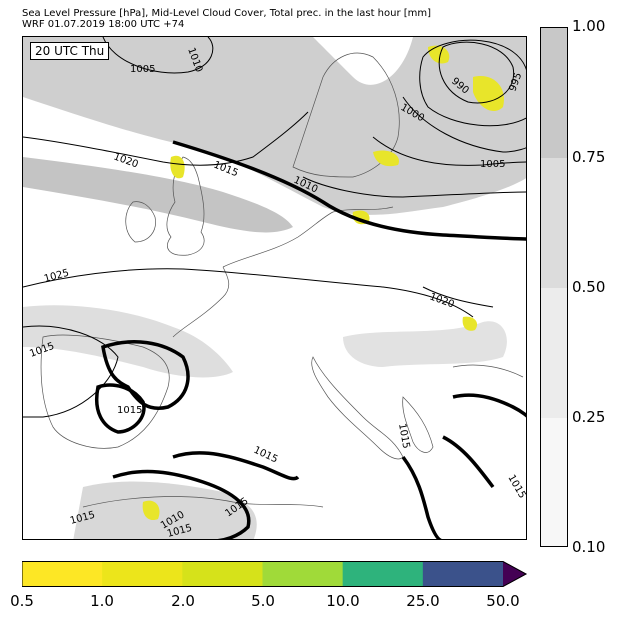  Describe the element at coordinates (158, 55) in the screenshot. I see `isobar-low-nw` at that location.